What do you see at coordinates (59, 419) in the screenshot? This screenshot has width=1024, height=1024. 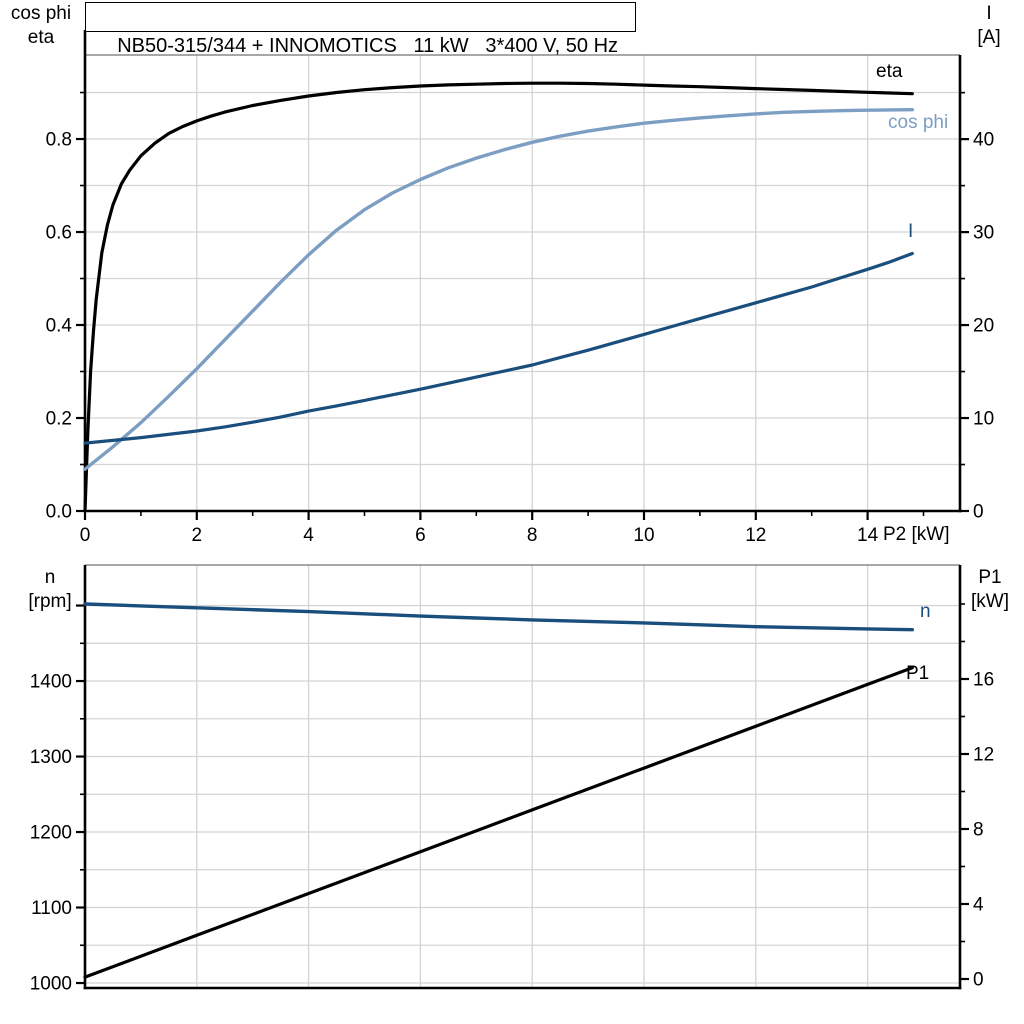 I see `tick-label: 0.2` at bounding box center [59, 419].